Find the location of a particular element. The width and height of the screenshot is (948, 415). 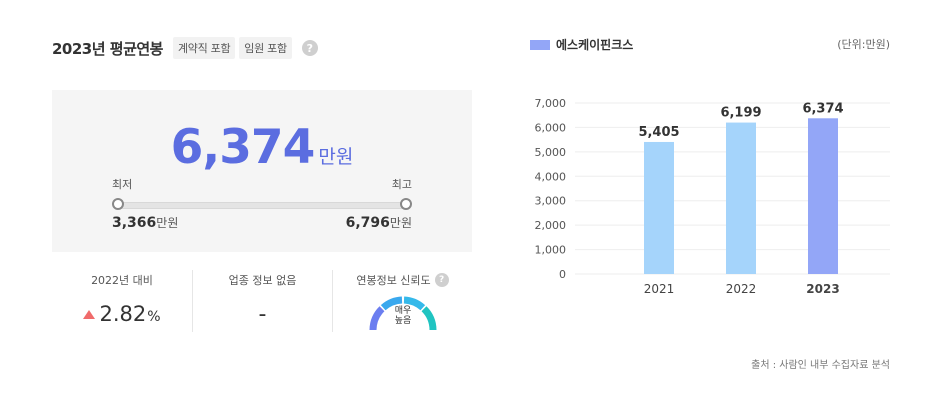

reliability-value-line1: 매우 is located at coordinates (403, 311).